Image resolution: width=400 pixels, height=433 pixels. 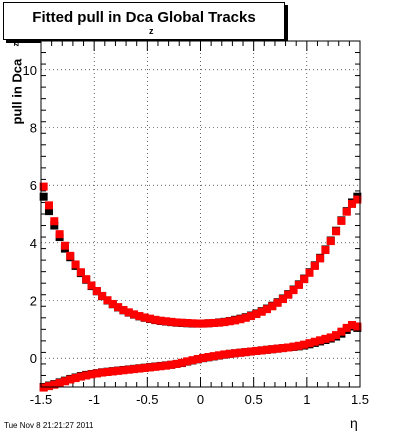 I want to click on y-tick-label: 8, so click(x=33, y=128).